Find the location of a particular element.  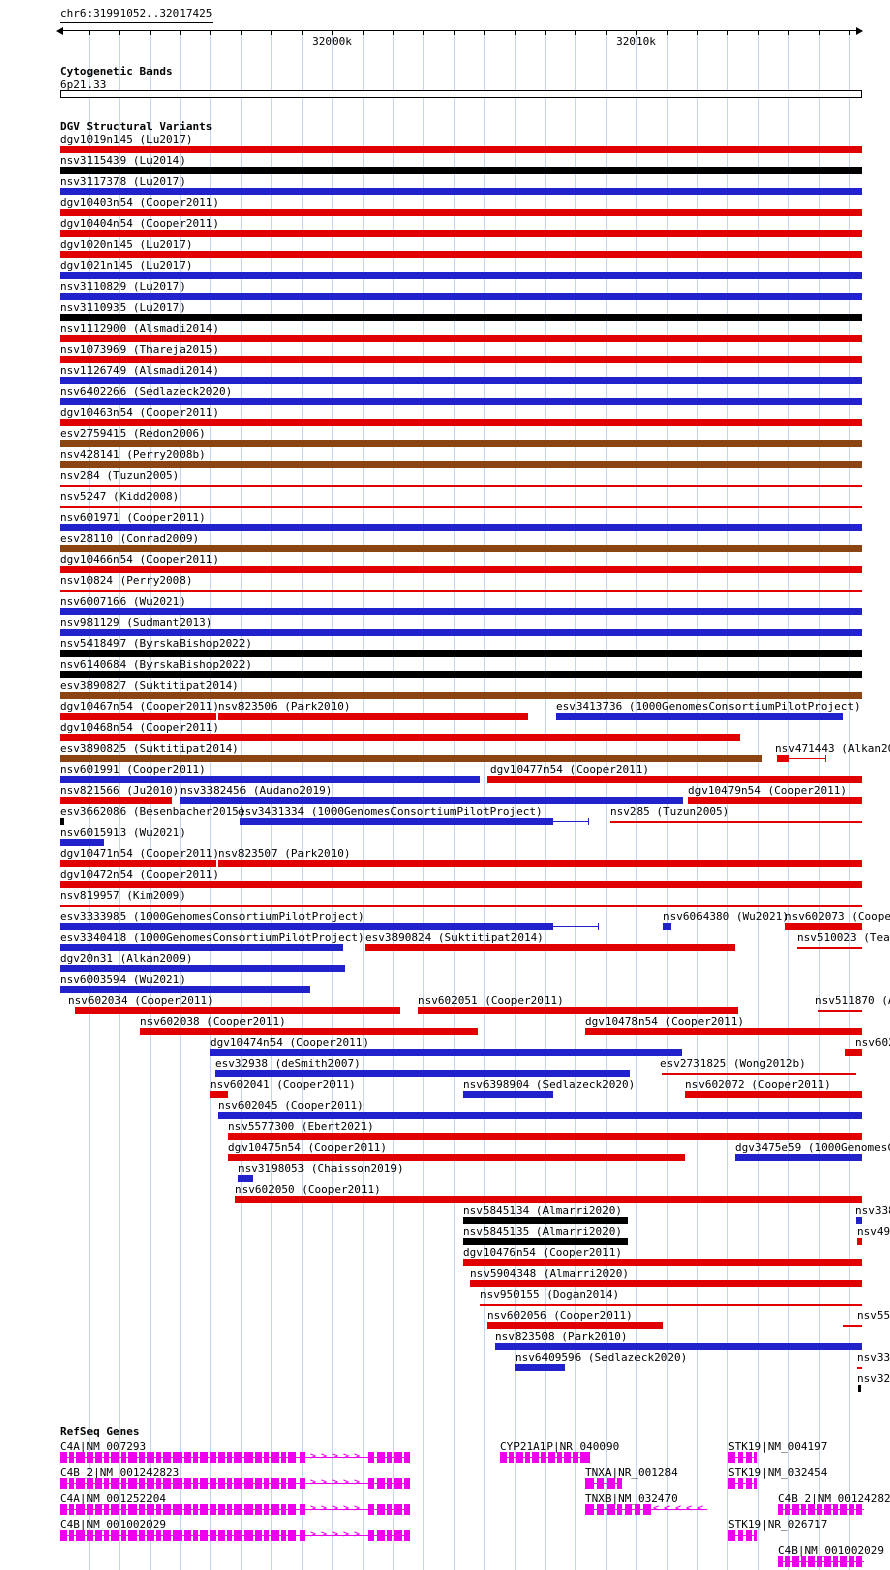

variant-label: nsv602073 (Cooper2011) is located at coordinates (837, 916).